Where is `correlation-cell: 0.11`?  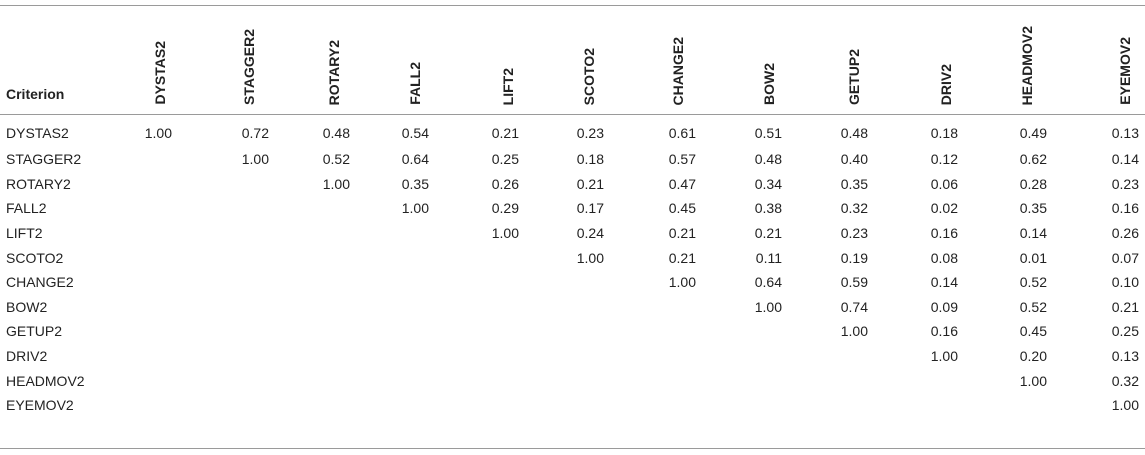
correlation-cell: 0.11 is located at coordinates (768, 257).